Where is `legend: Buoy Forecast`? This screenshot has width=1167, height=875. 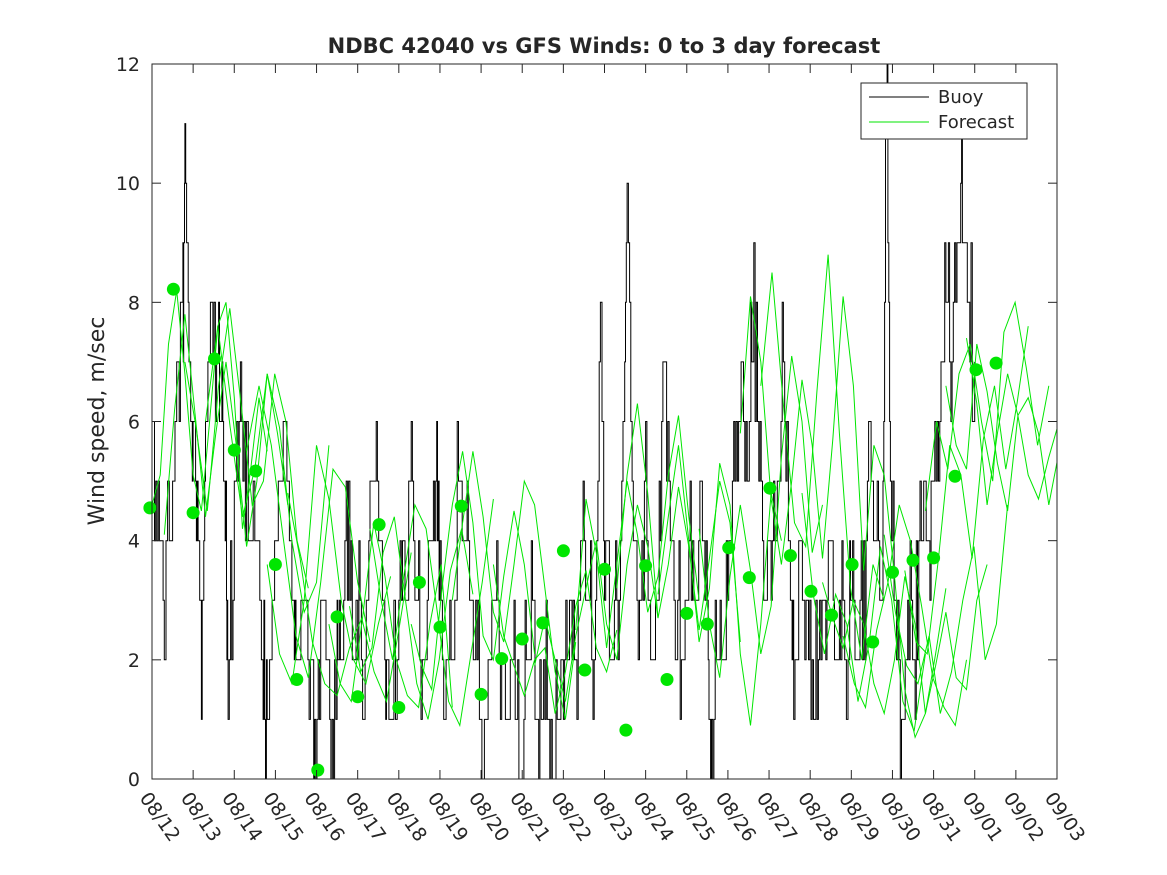 legend: Buoy Forecast is located at coordinates (944, 111).